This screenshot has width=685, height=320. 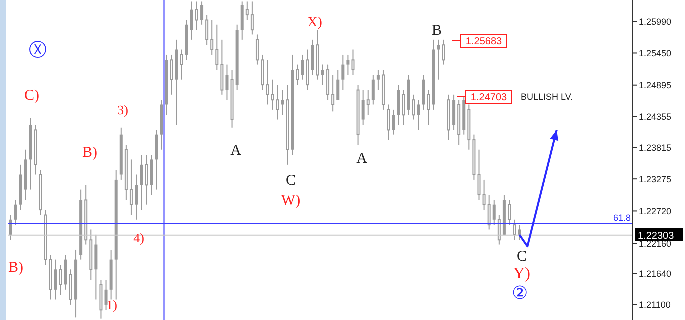 What do you see at coordinates (655, 211) in the screenshot?
I see `y-tick-label: 1.22720` at bounding box center [655, 211].